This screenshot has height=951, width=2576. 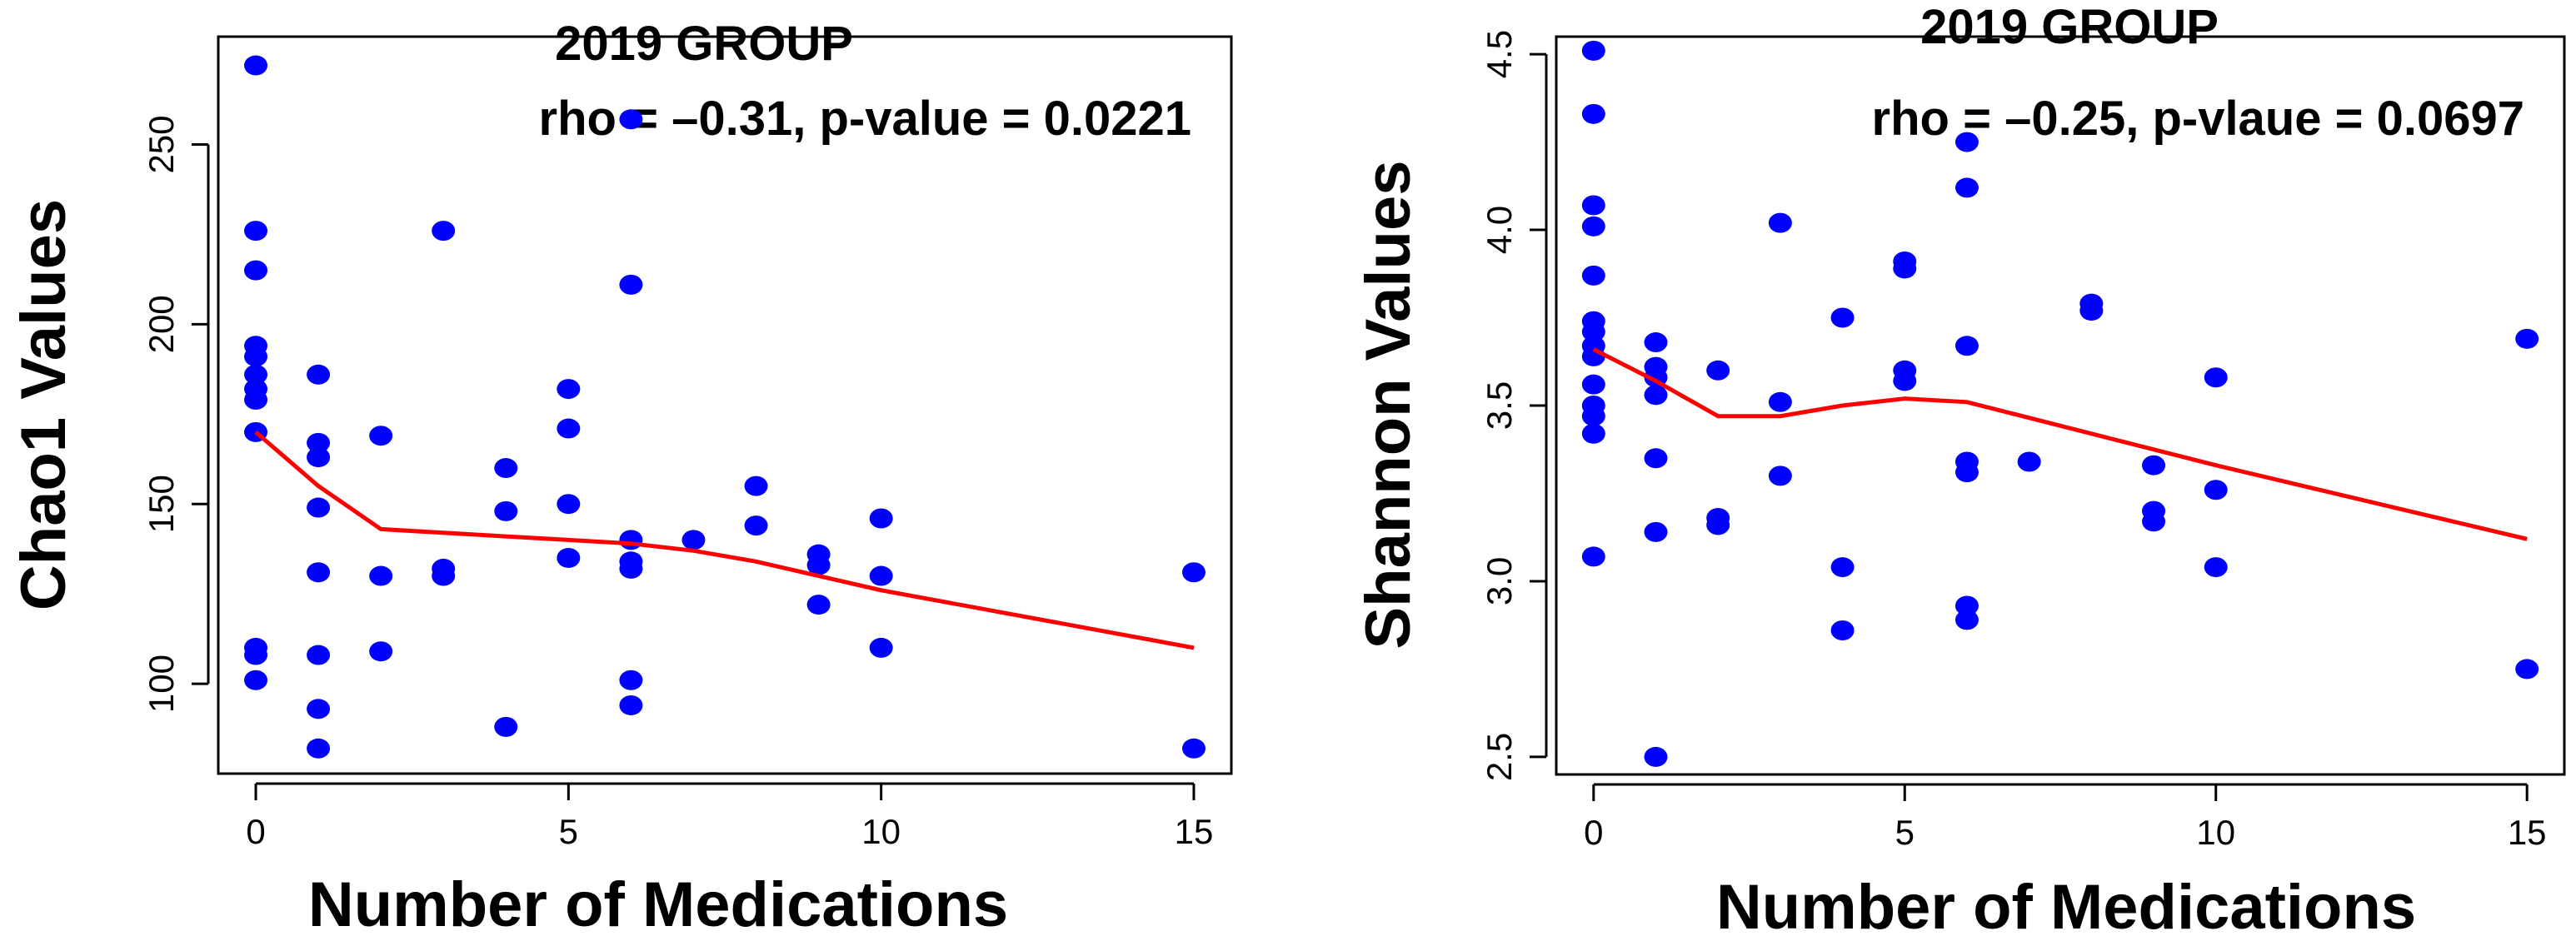 What do you see at coordinates (1499, 757) in the screenshot?
I see `y-tick-label: 2.5` at bounding box center [1499, 757].